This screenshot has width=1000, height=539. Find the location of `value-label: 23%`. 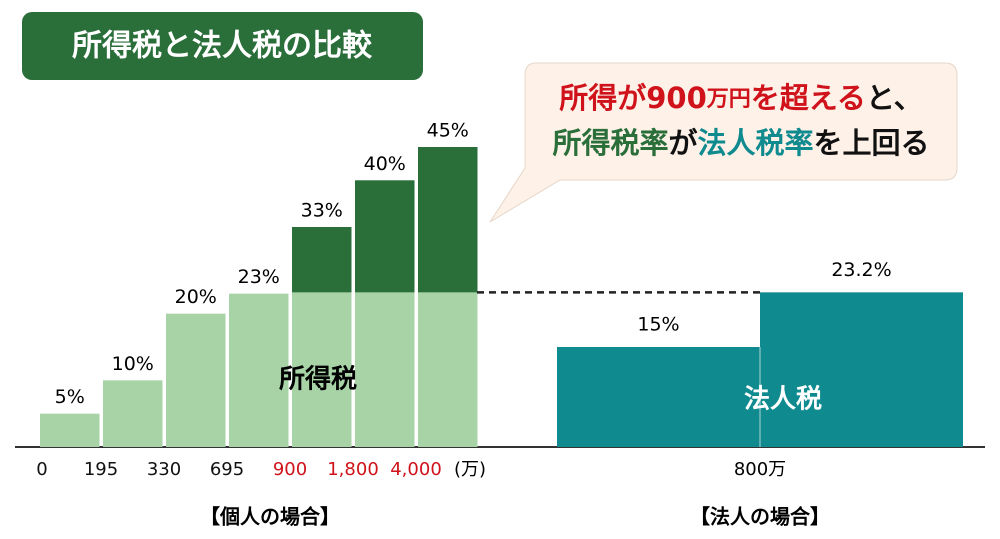

value-label: 23% is located at coordinates (259, 277).